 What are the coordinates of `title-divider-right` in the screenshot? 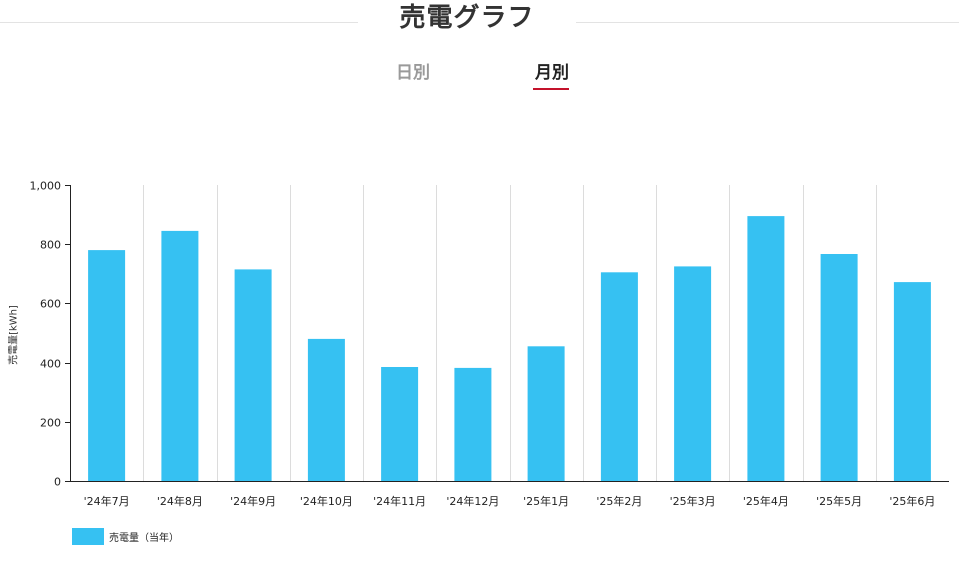 It's located at (767, 22).